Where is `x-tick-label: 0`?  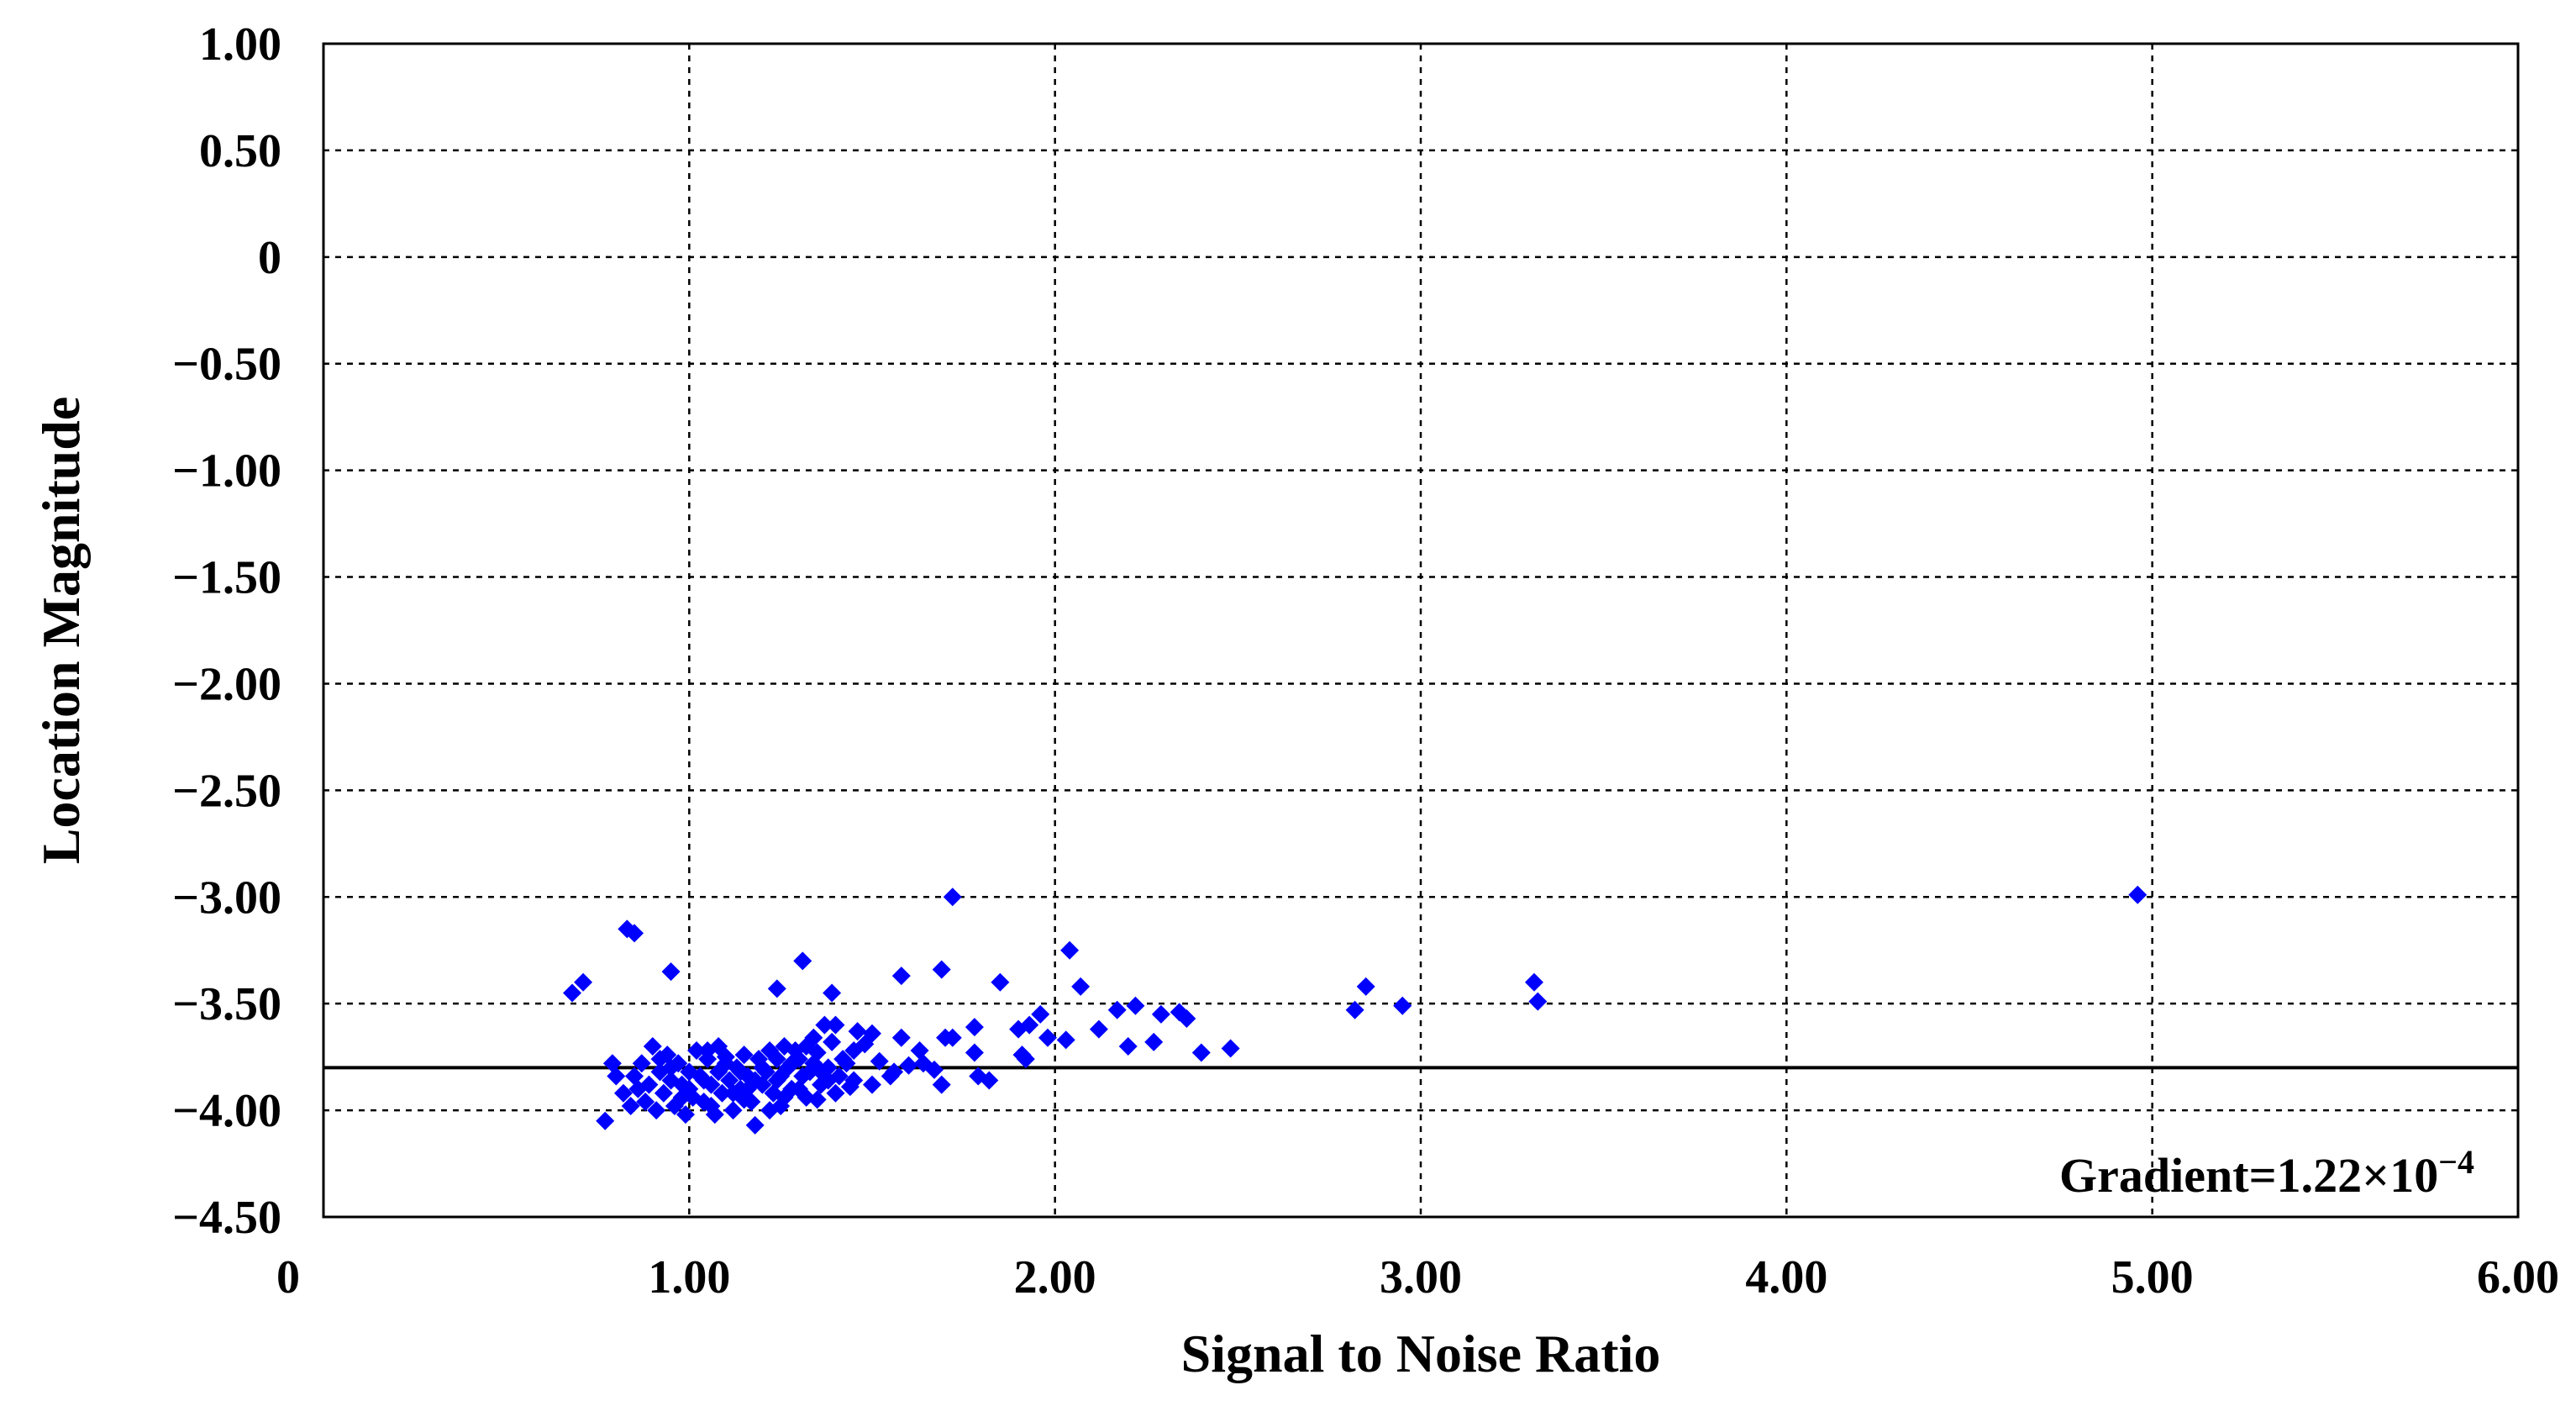
x-tick-label: 0 is located at coordinates (288, 1277).